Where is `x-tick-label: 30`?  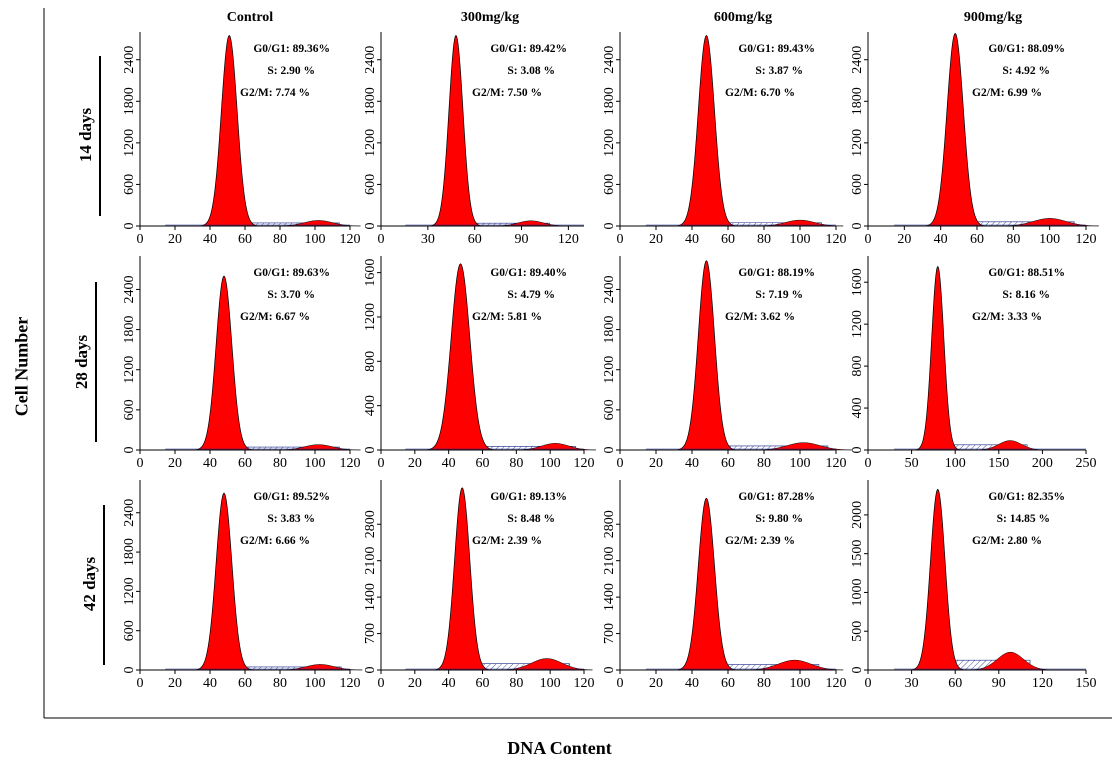 x-tick-label: 30 is located at coordinates (428, 239).